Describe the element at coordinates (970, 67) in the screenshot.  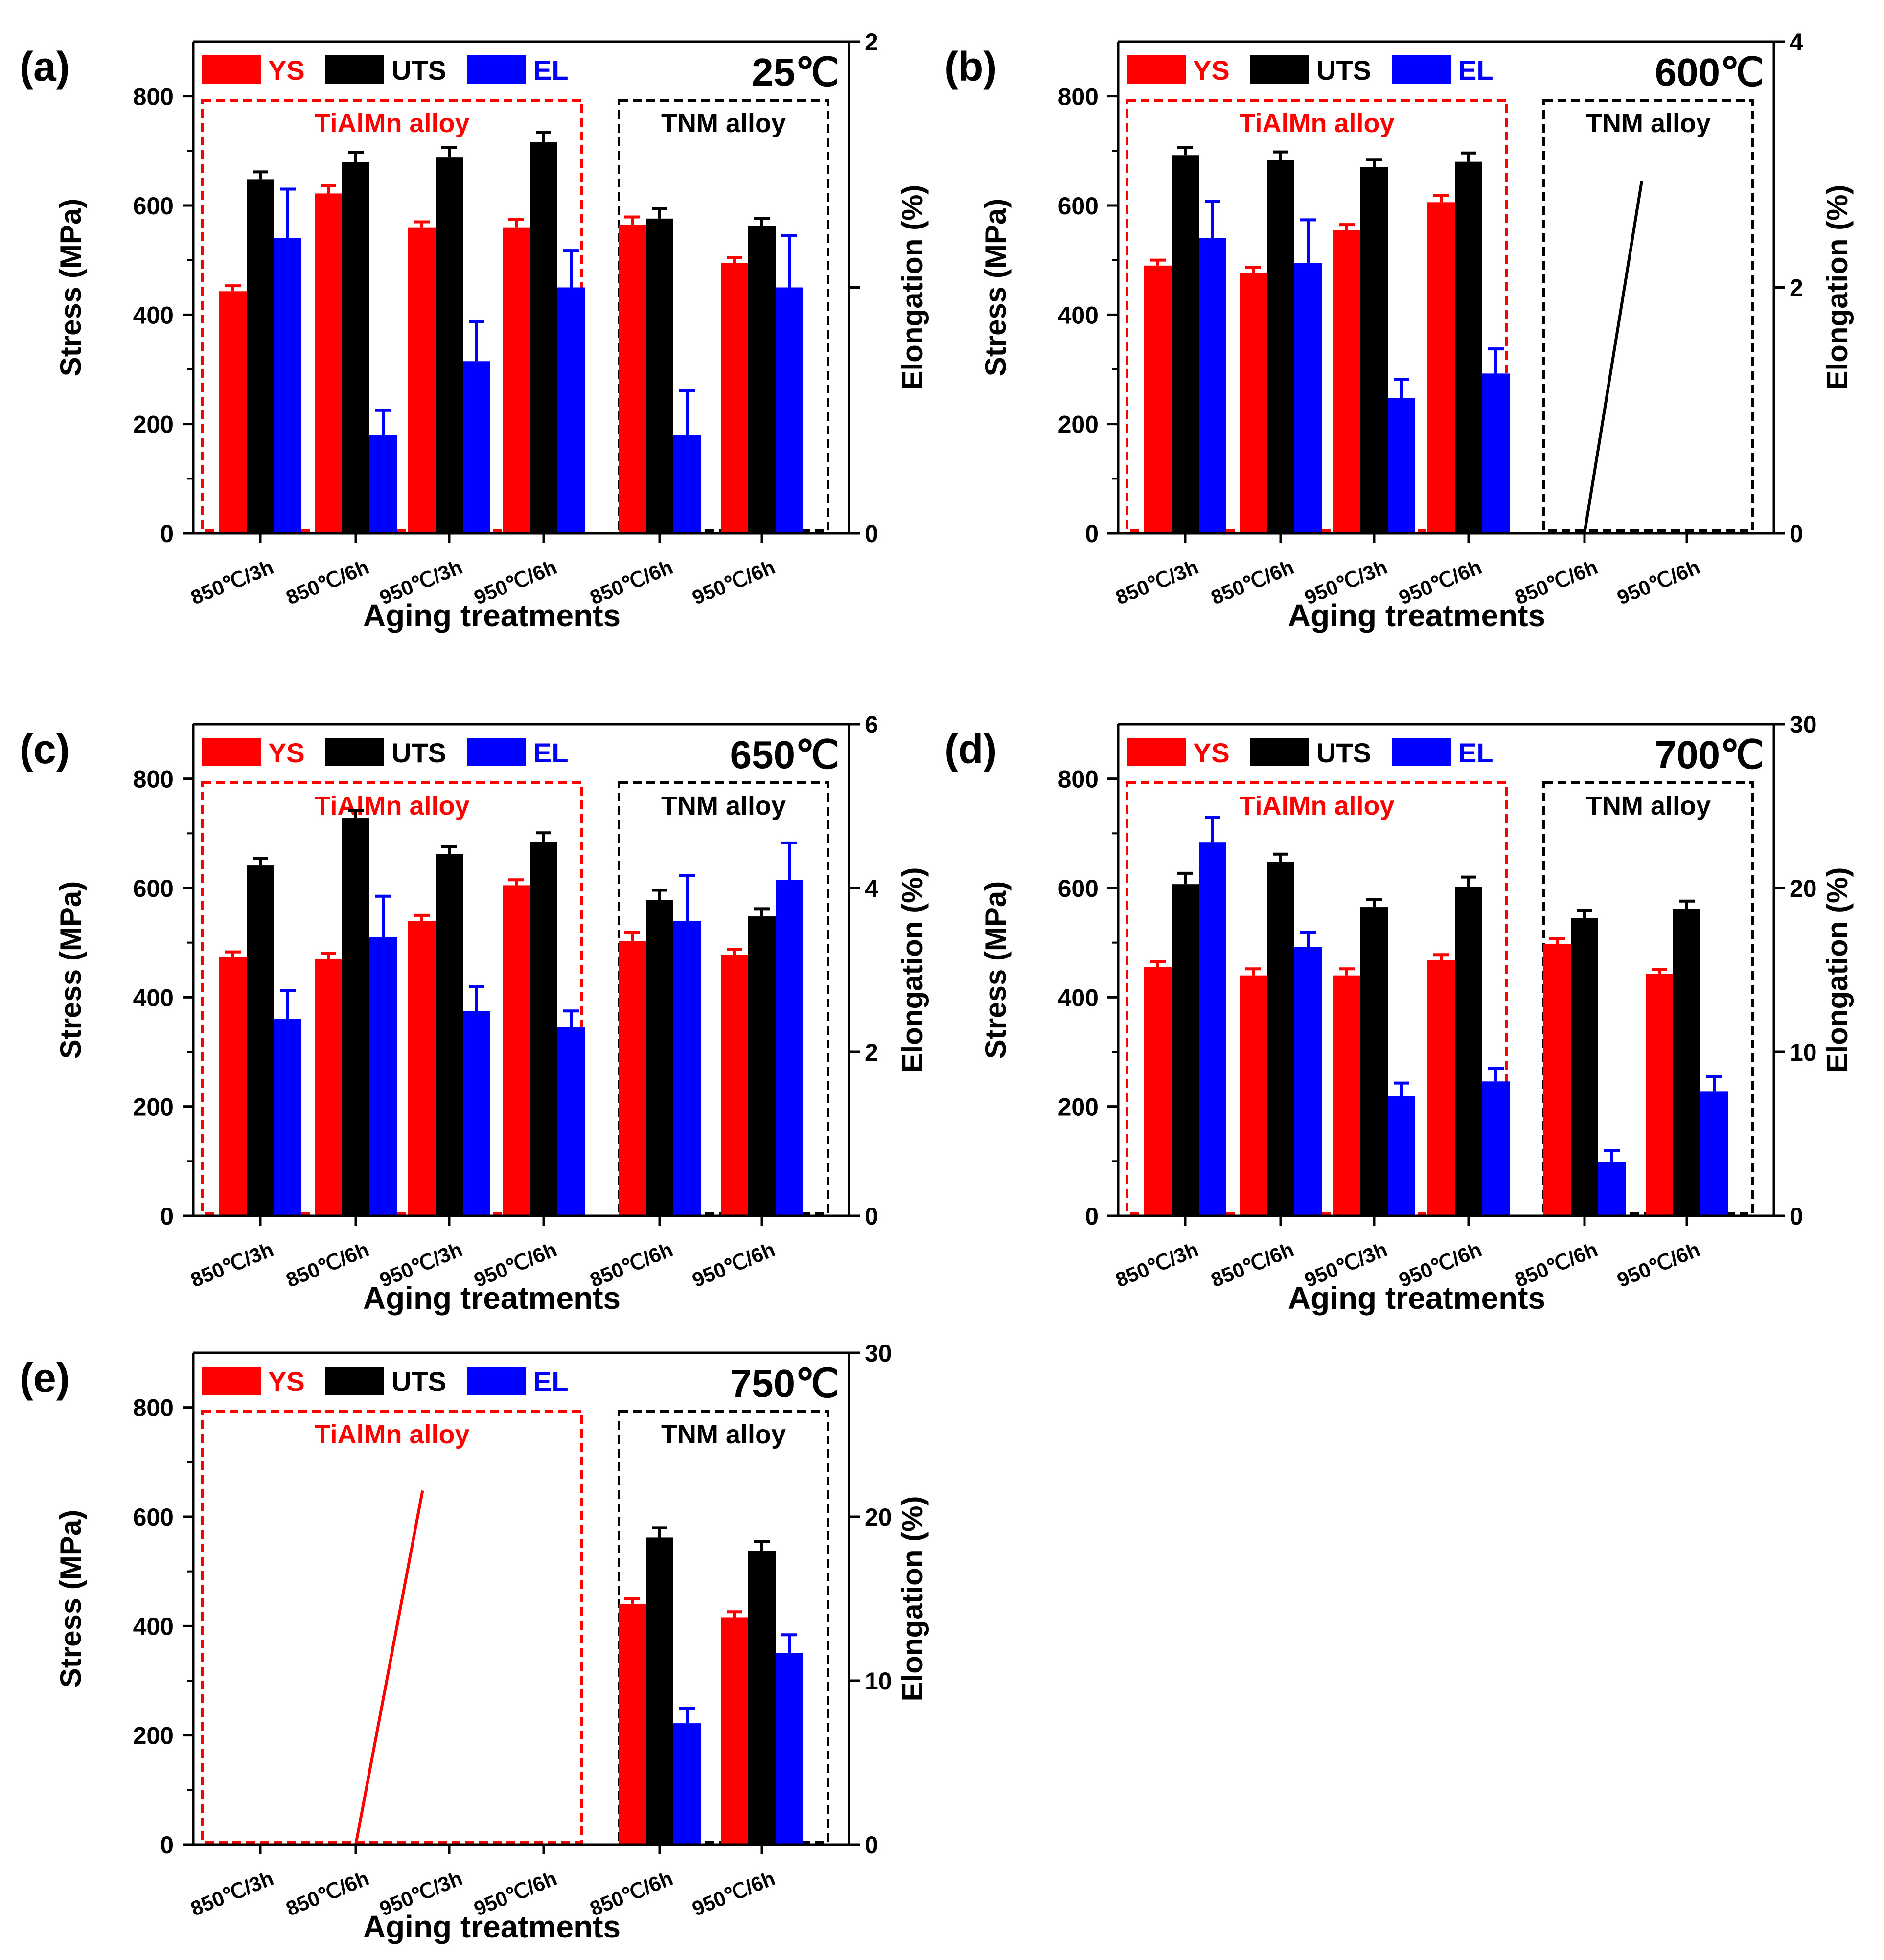
I see `panel-label: (b)` at that location.